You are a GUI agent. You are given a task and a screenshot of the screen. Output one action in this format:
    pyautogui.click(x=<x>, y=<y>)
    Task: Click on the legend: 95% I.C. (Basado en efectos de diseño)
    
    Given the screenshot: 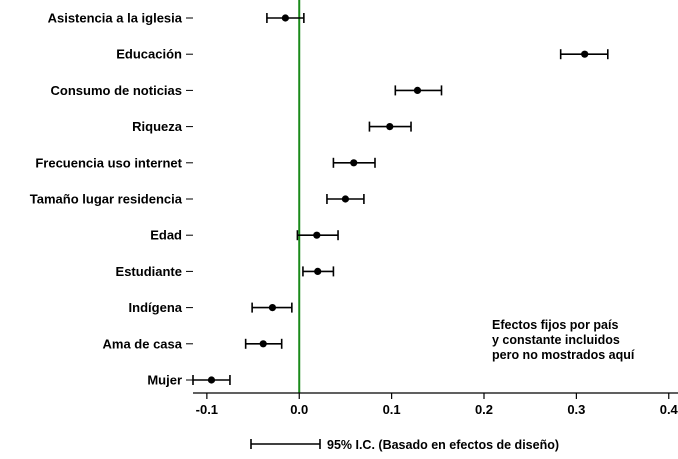 What is the action you would take?
    pyautogui.click(x=404, y=445)
    